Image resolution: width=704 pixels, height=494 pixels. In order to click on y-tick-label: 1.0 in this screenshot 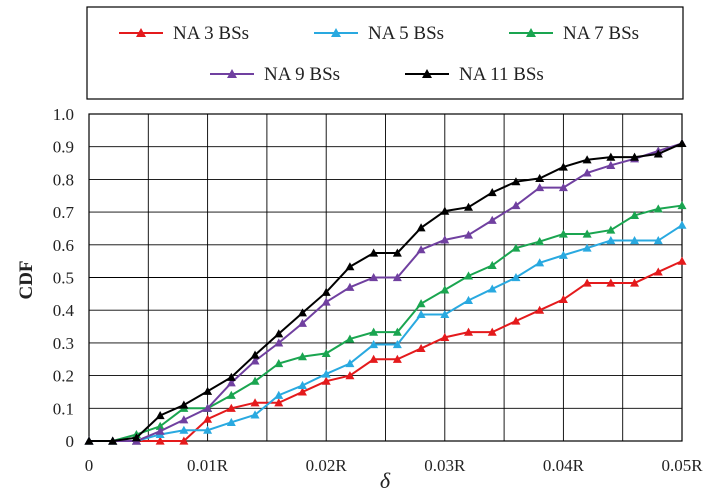, I will do `click(63, 114)`.